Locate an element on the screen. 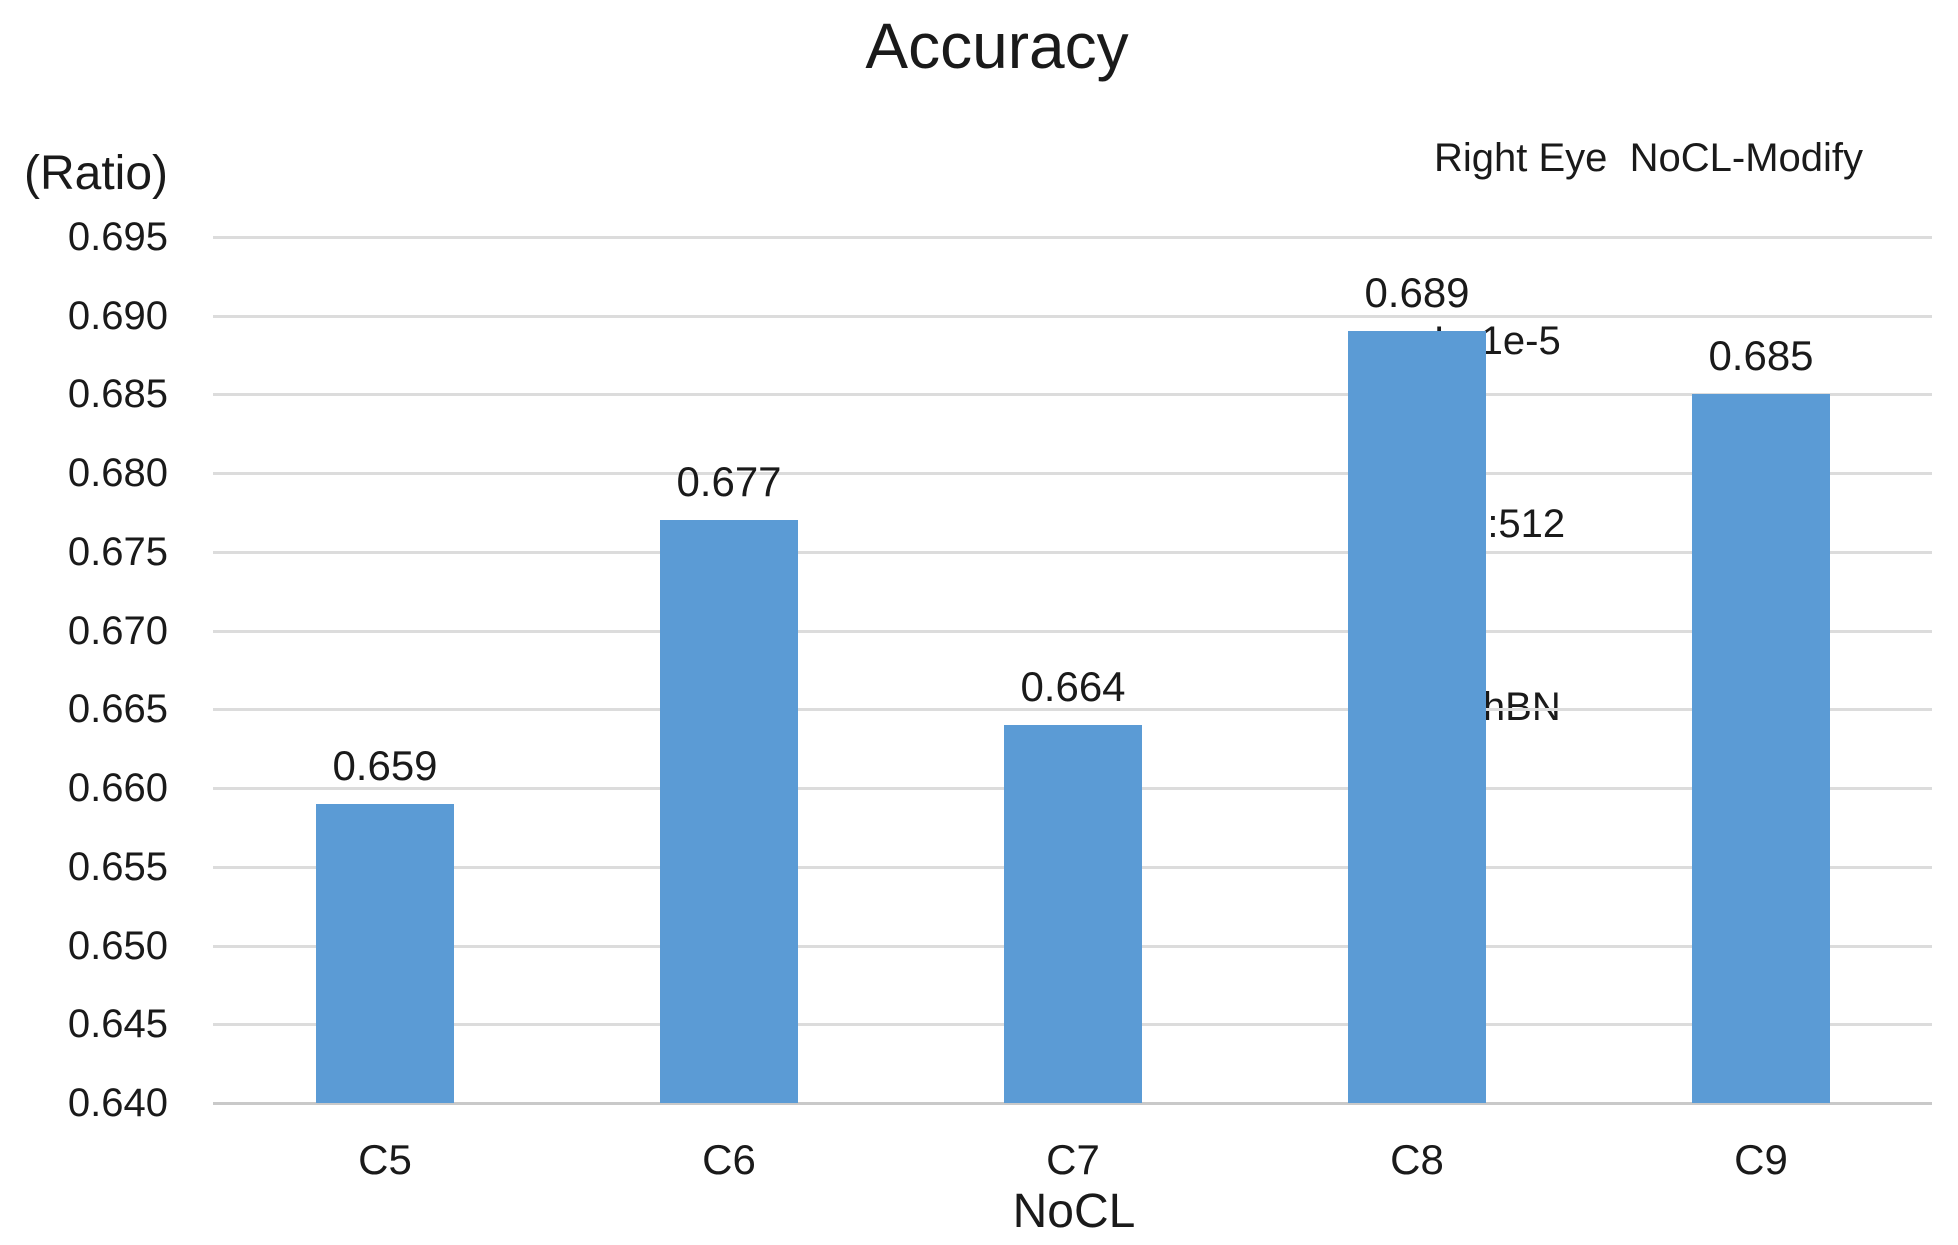 Image resolution: width=1958 pixels, height=1245 pixels. x-tick-label: C8 is located at coordinates (1417, 1159).